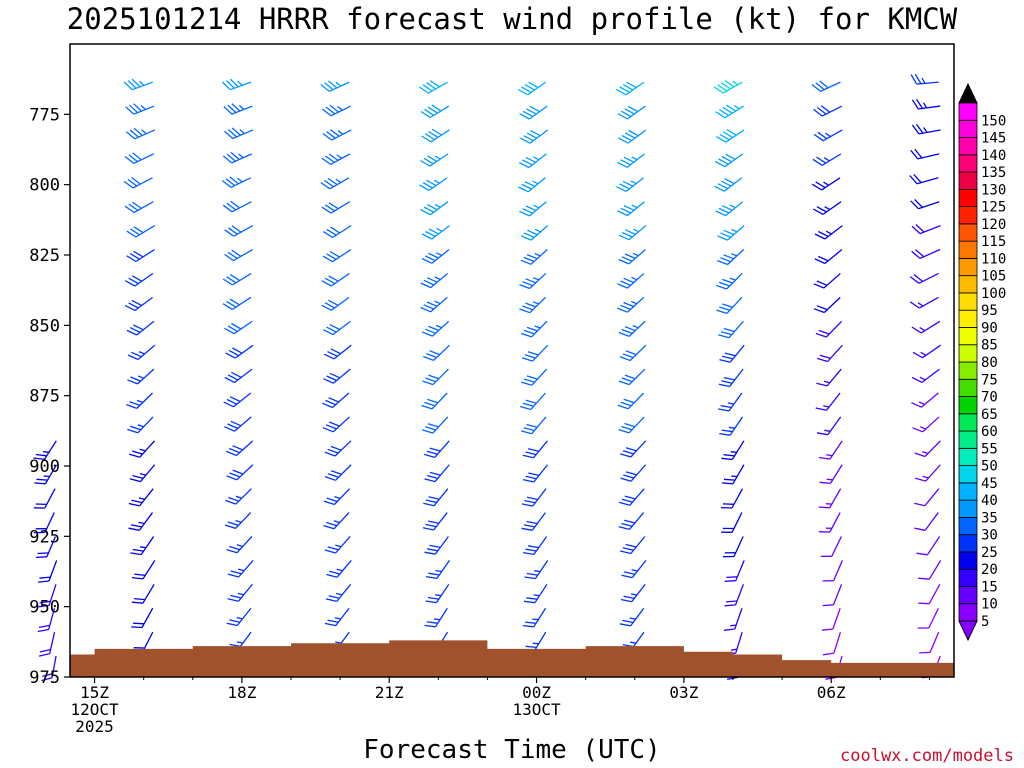 The width and height of the screenshot is (1024, 768). I want to click on x-tick-label: 12OCT, so click(94, 709).